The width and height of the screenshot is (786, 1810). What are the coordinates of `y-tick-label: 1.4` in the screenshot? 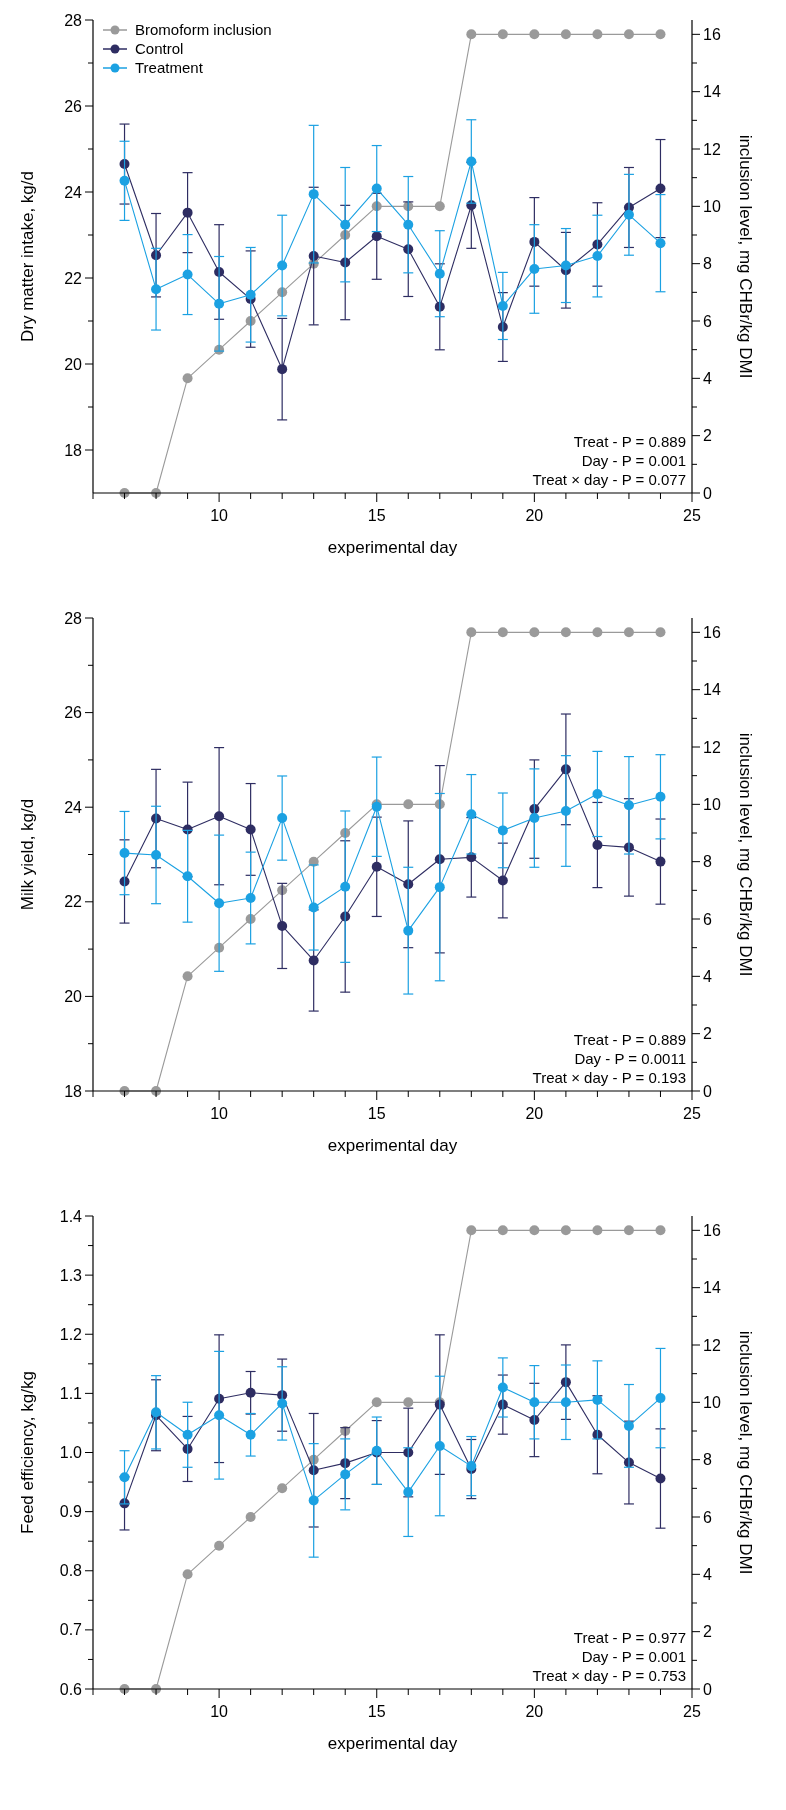 It's located at (71, 1216).